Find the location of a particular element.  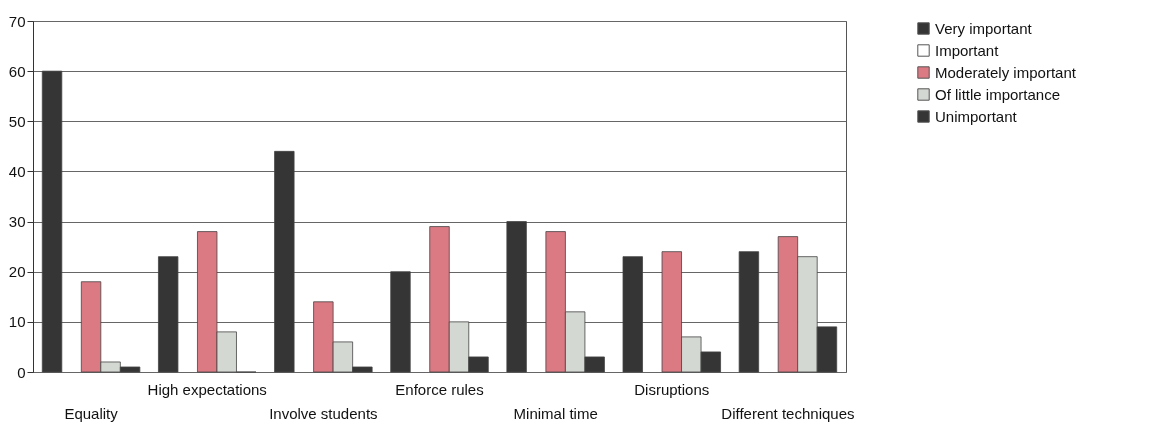

y-tick-label: 60 is located at coordinates (17, 71).